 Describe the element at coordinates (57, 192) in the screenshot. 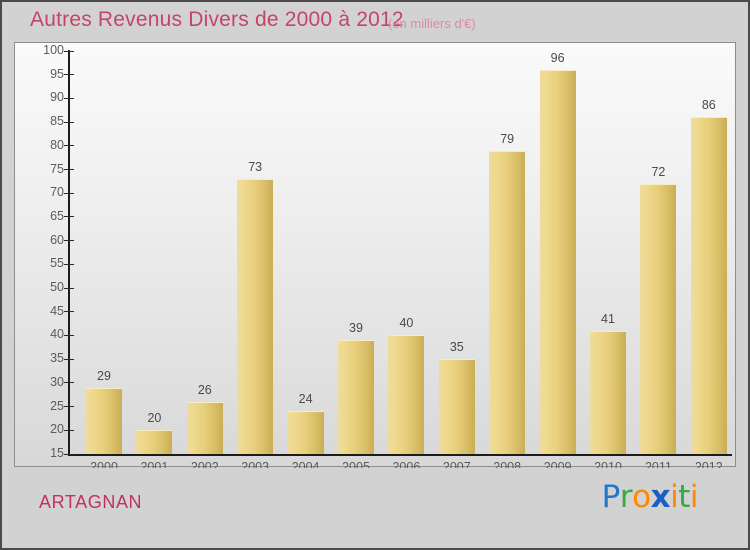

I see `y-axis-tick-label: 70` at that location.